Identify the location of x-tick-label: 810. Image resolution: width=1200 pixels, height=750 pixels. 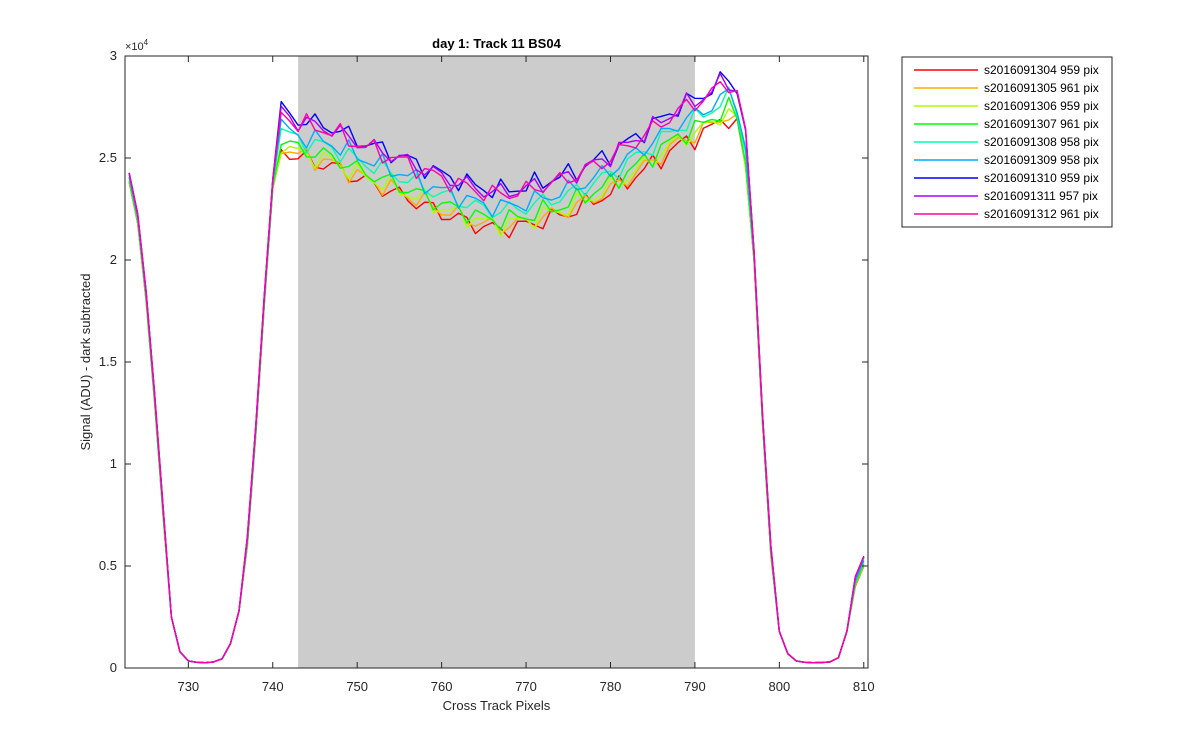
(864, 686).